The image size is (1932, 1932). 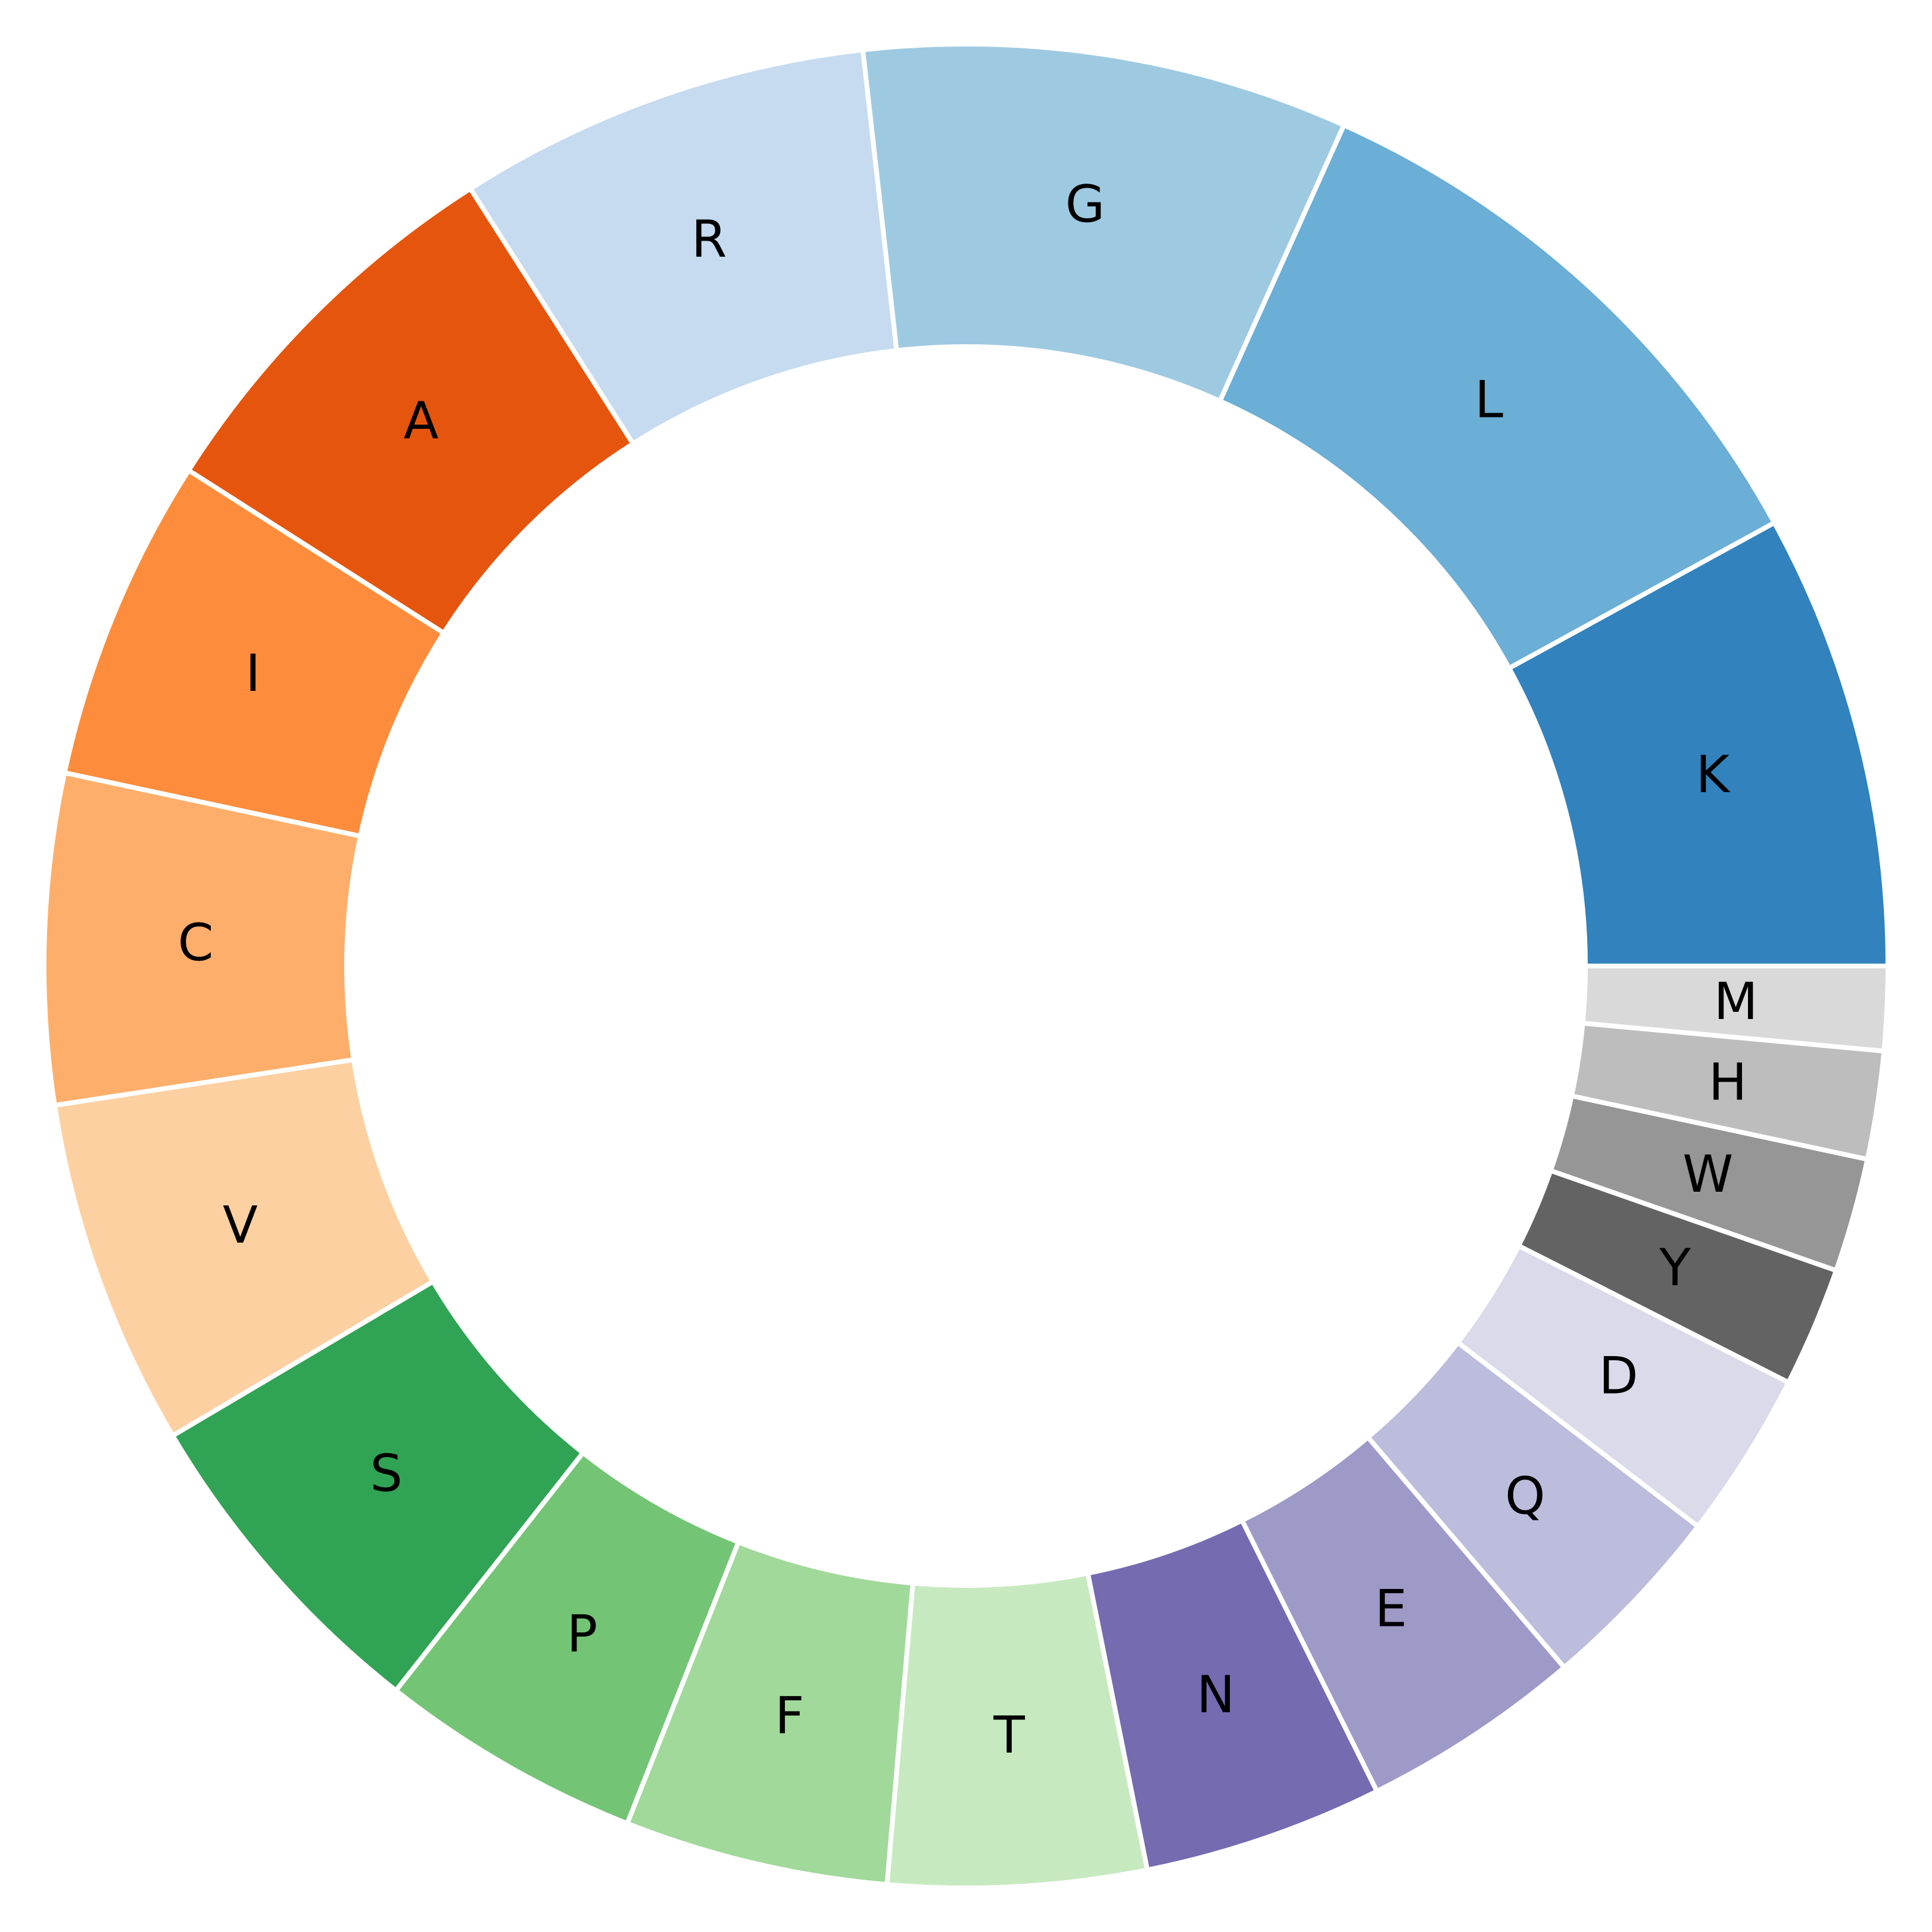 I want to click on slice-label-w: W, so click(x=1708, y=1175).